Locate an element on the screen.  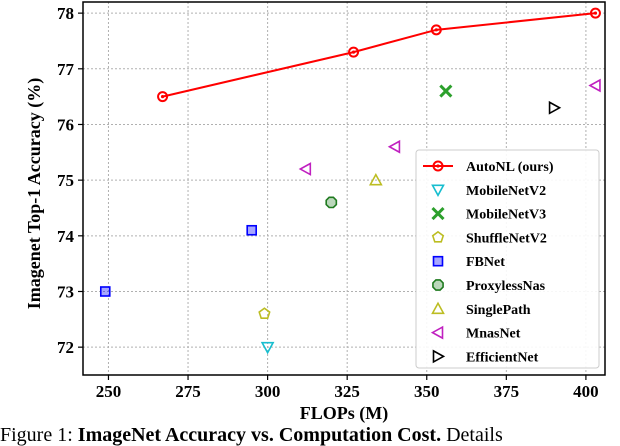
legend-marker-mobilenetv3-stroke-b is located at coordinates (438, 214).